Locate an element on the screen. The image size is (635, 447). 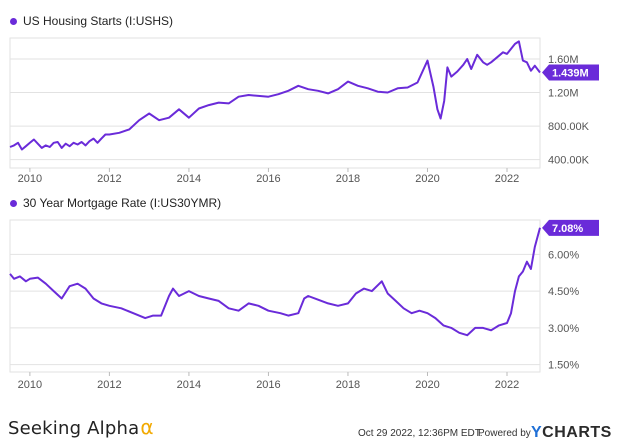
timestamp: Oct 29 2022, 12:36PM EDT. is located at coordinates (420, 433).